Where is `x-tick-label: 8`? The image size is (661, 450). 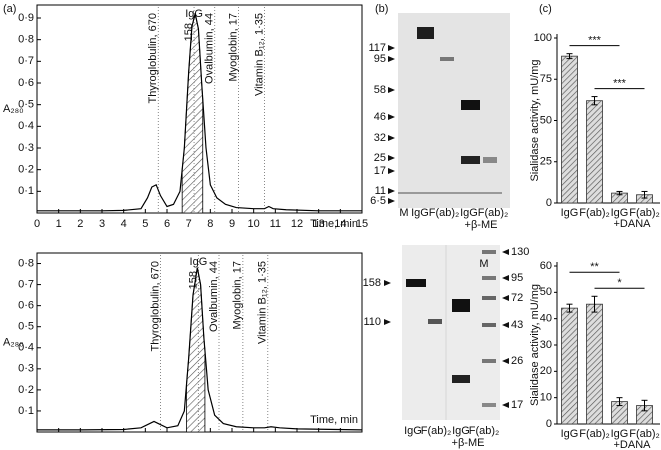
x-tick-label: 8 is located at coordinates (210, 224).